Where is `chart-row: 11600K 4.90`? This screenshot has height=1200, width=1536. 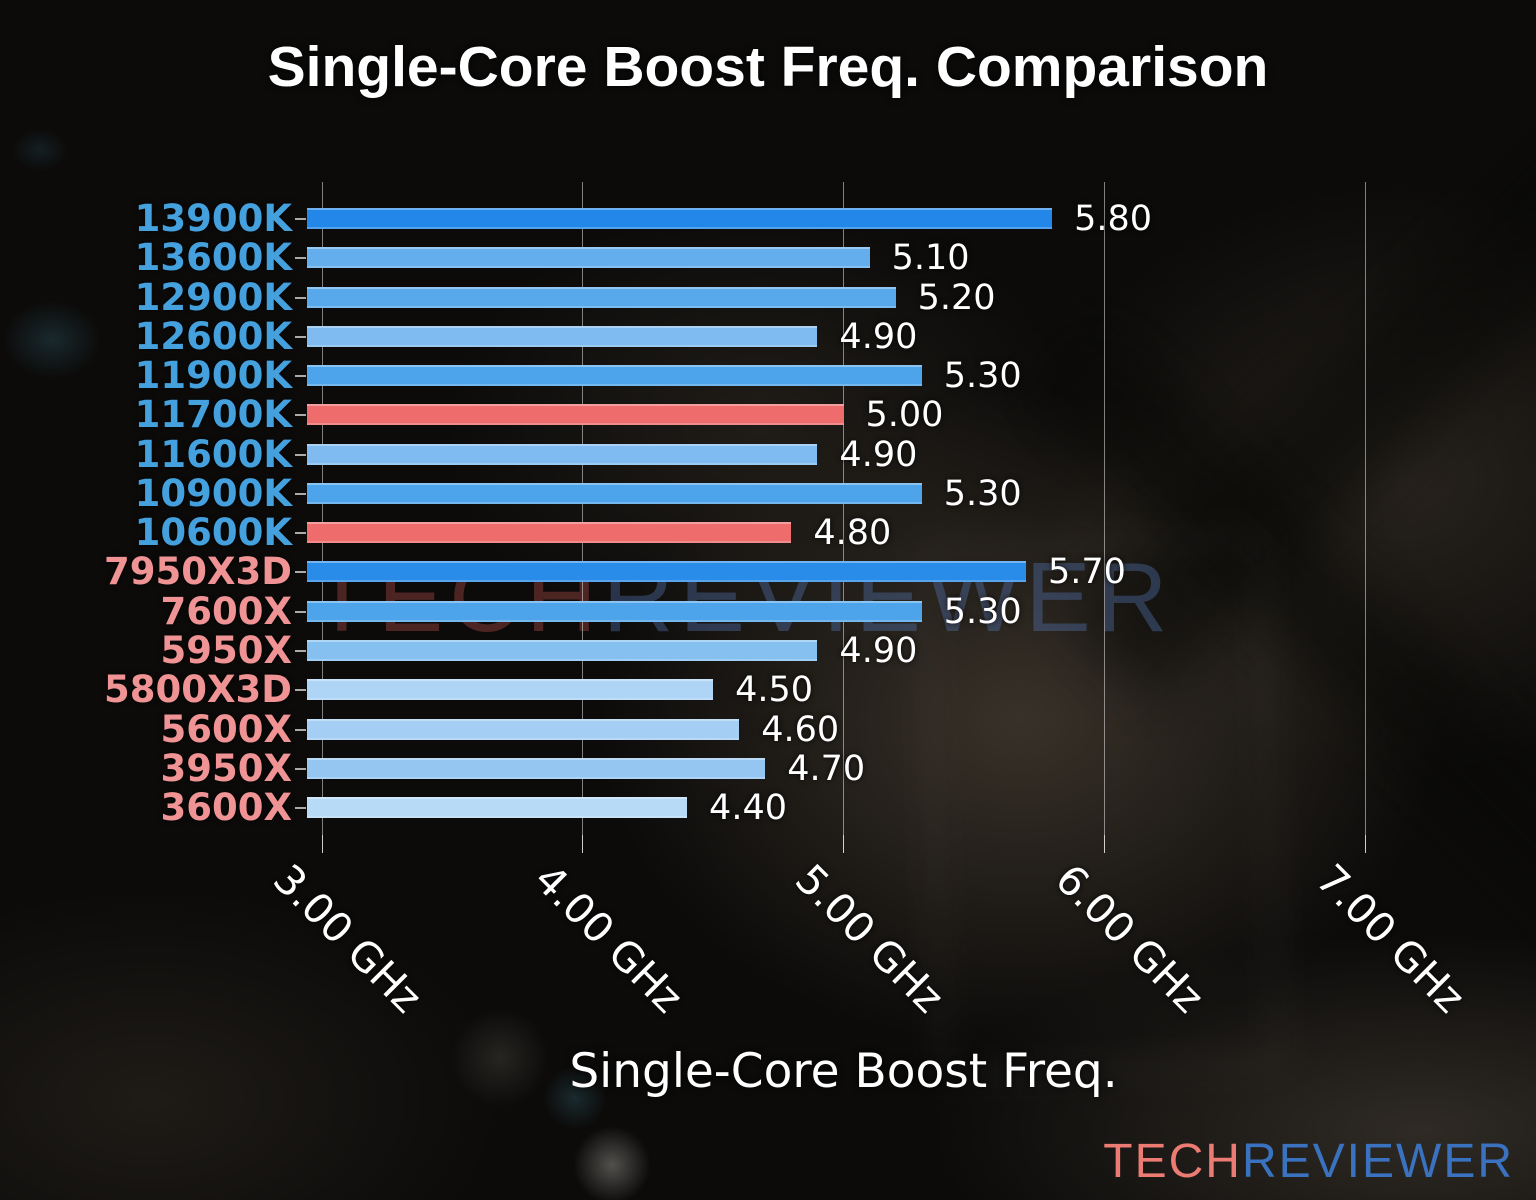 chart-row: 11600K 4.90 is located at coordinates (768, 454).